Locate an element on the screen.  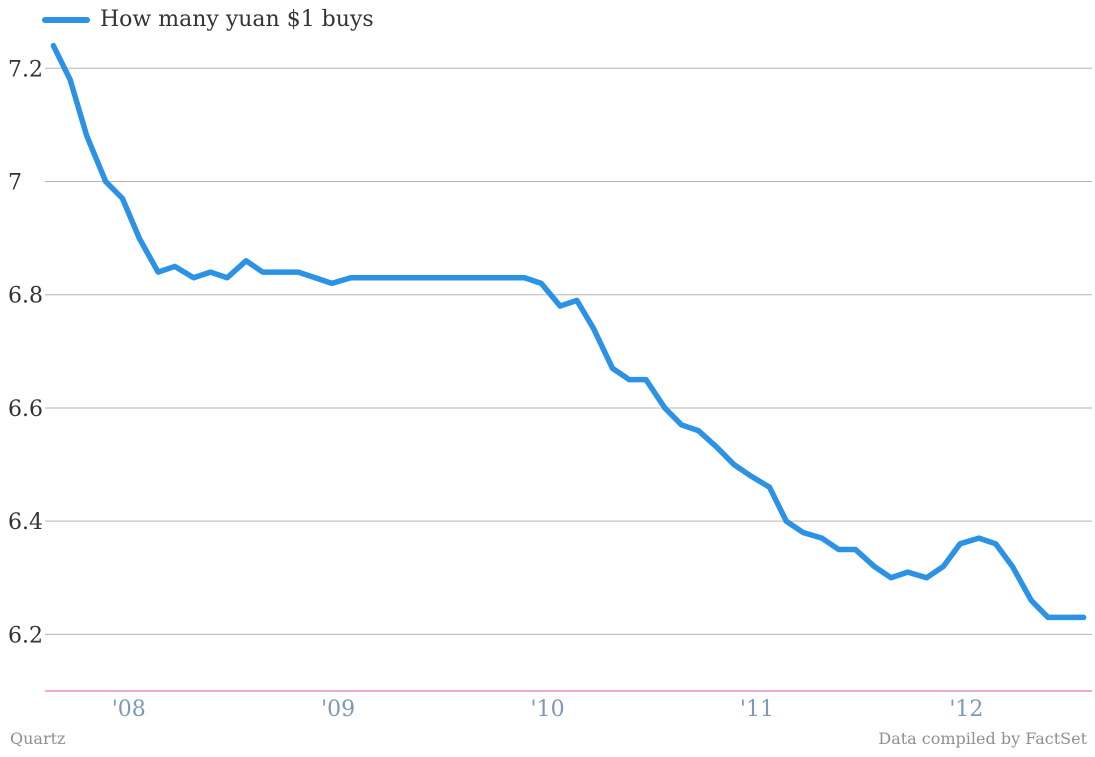
y-tick-label: 6.8 is located at coordinates (25, 296).